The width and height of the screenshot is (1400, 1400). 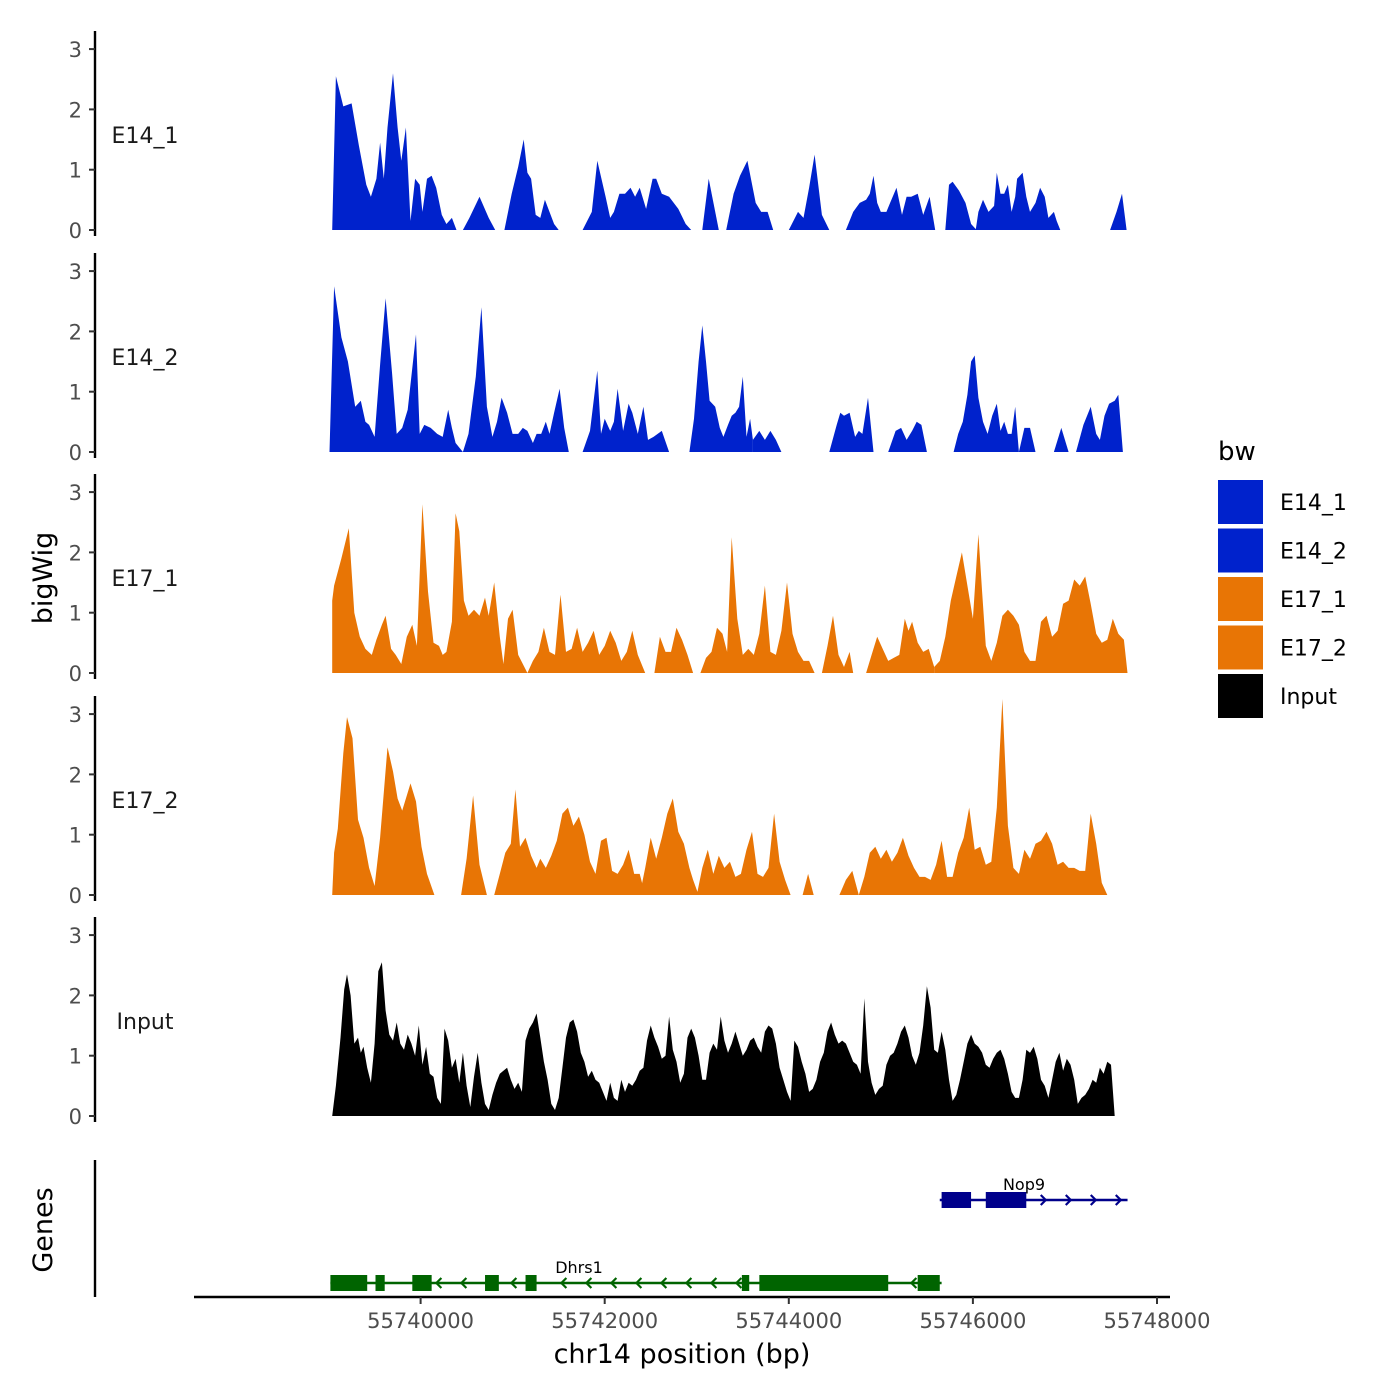 What do you see at coordinates (598, 137) in the screenshot?
I see `track-e14-1: 0 1 2 3 E14_1` at bounding box center [598, 137].